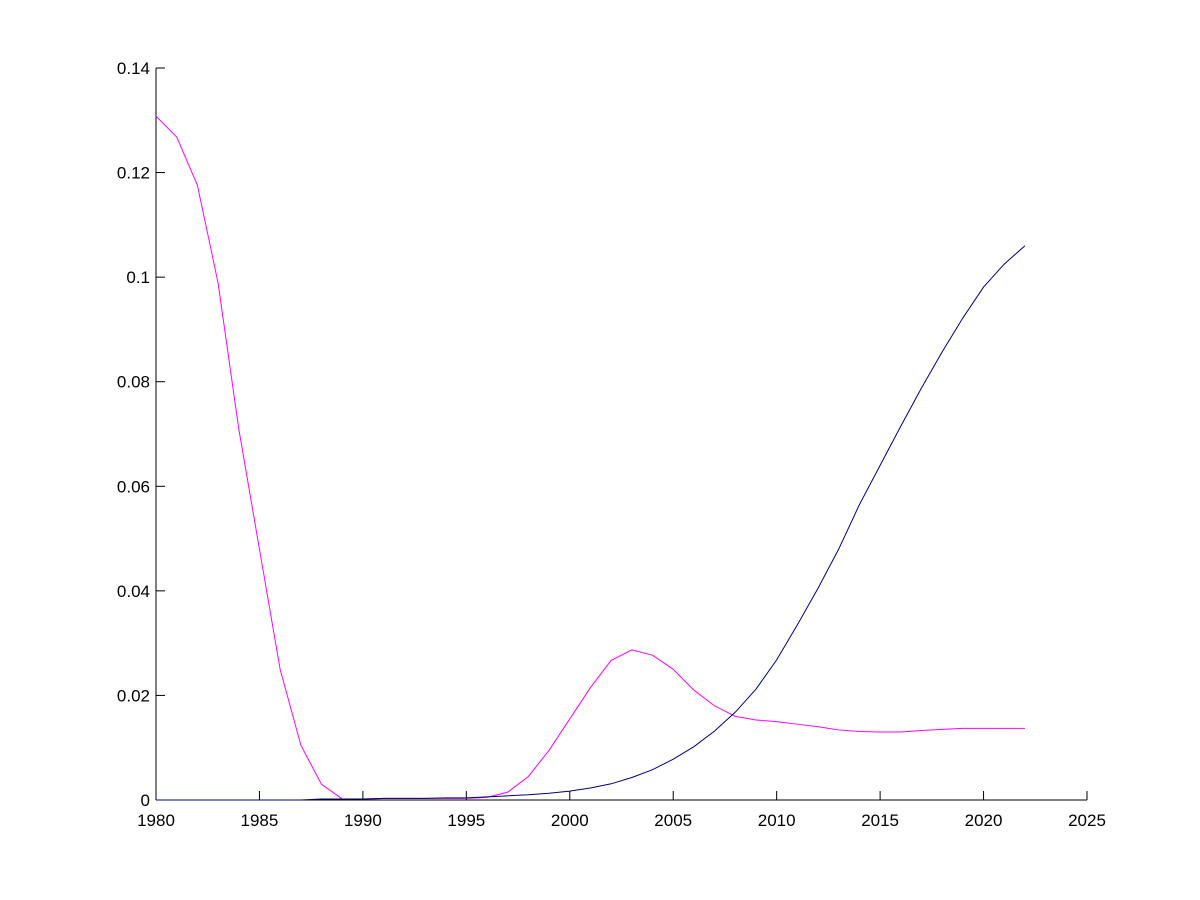 The image size is (1200, 900). What do you see at coordinates (1087, 820) in the screenshot?
I see `x-tick-label: 2025` at bounding box center [1087, 820].